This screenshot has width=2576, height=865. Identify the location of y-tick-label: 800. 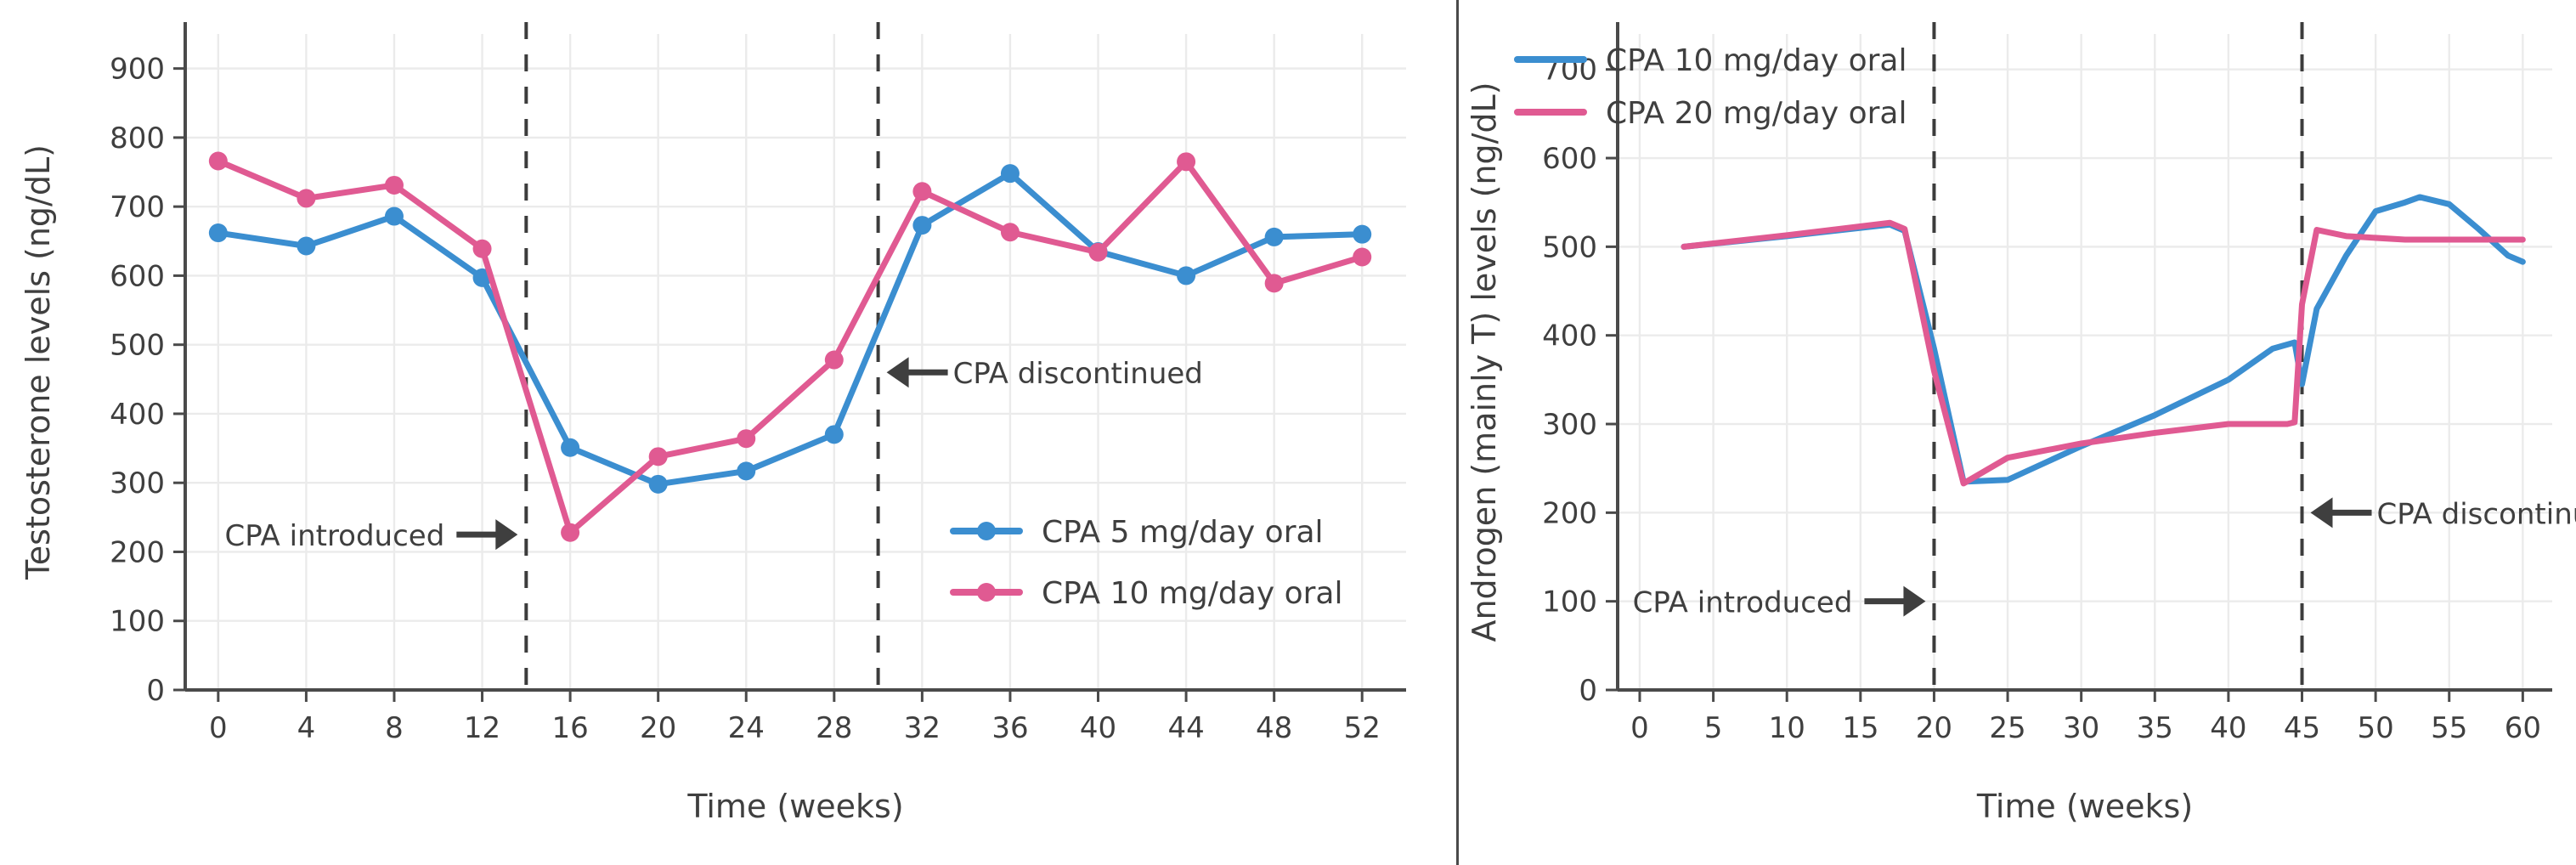
(137, 138).